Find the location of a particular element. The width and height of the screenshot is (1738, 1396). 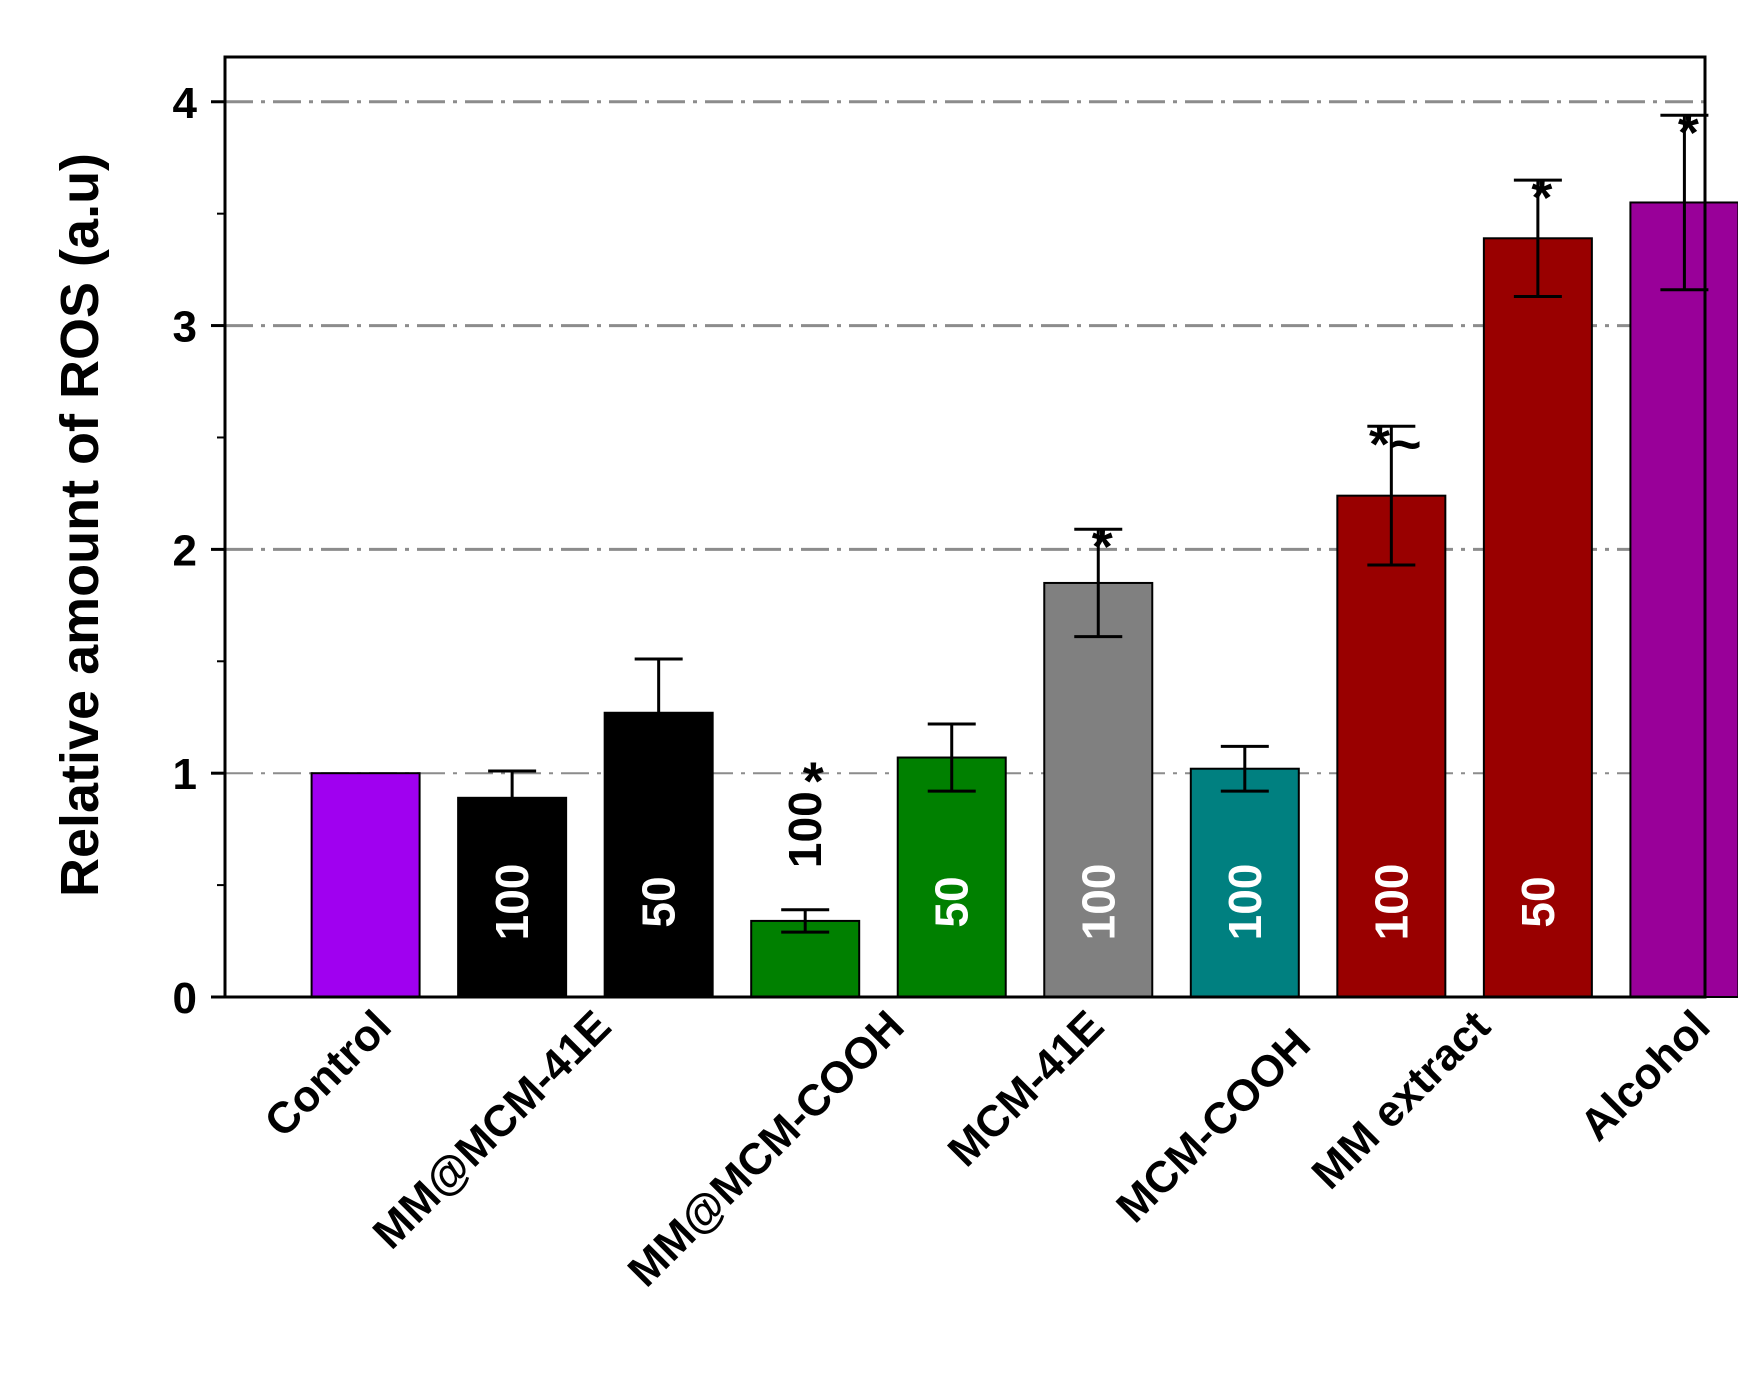

significance-marker-9: * is located at coordinates (1541, 198).